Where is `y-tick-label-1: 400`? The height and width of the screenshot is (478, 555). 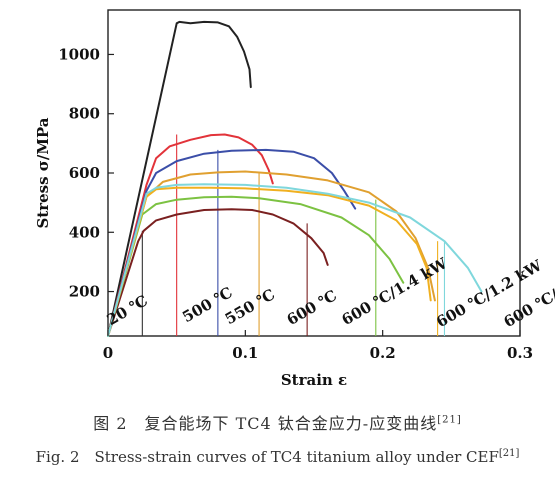
y-tick-label-1: 400 is located at coordinates (84, 232).